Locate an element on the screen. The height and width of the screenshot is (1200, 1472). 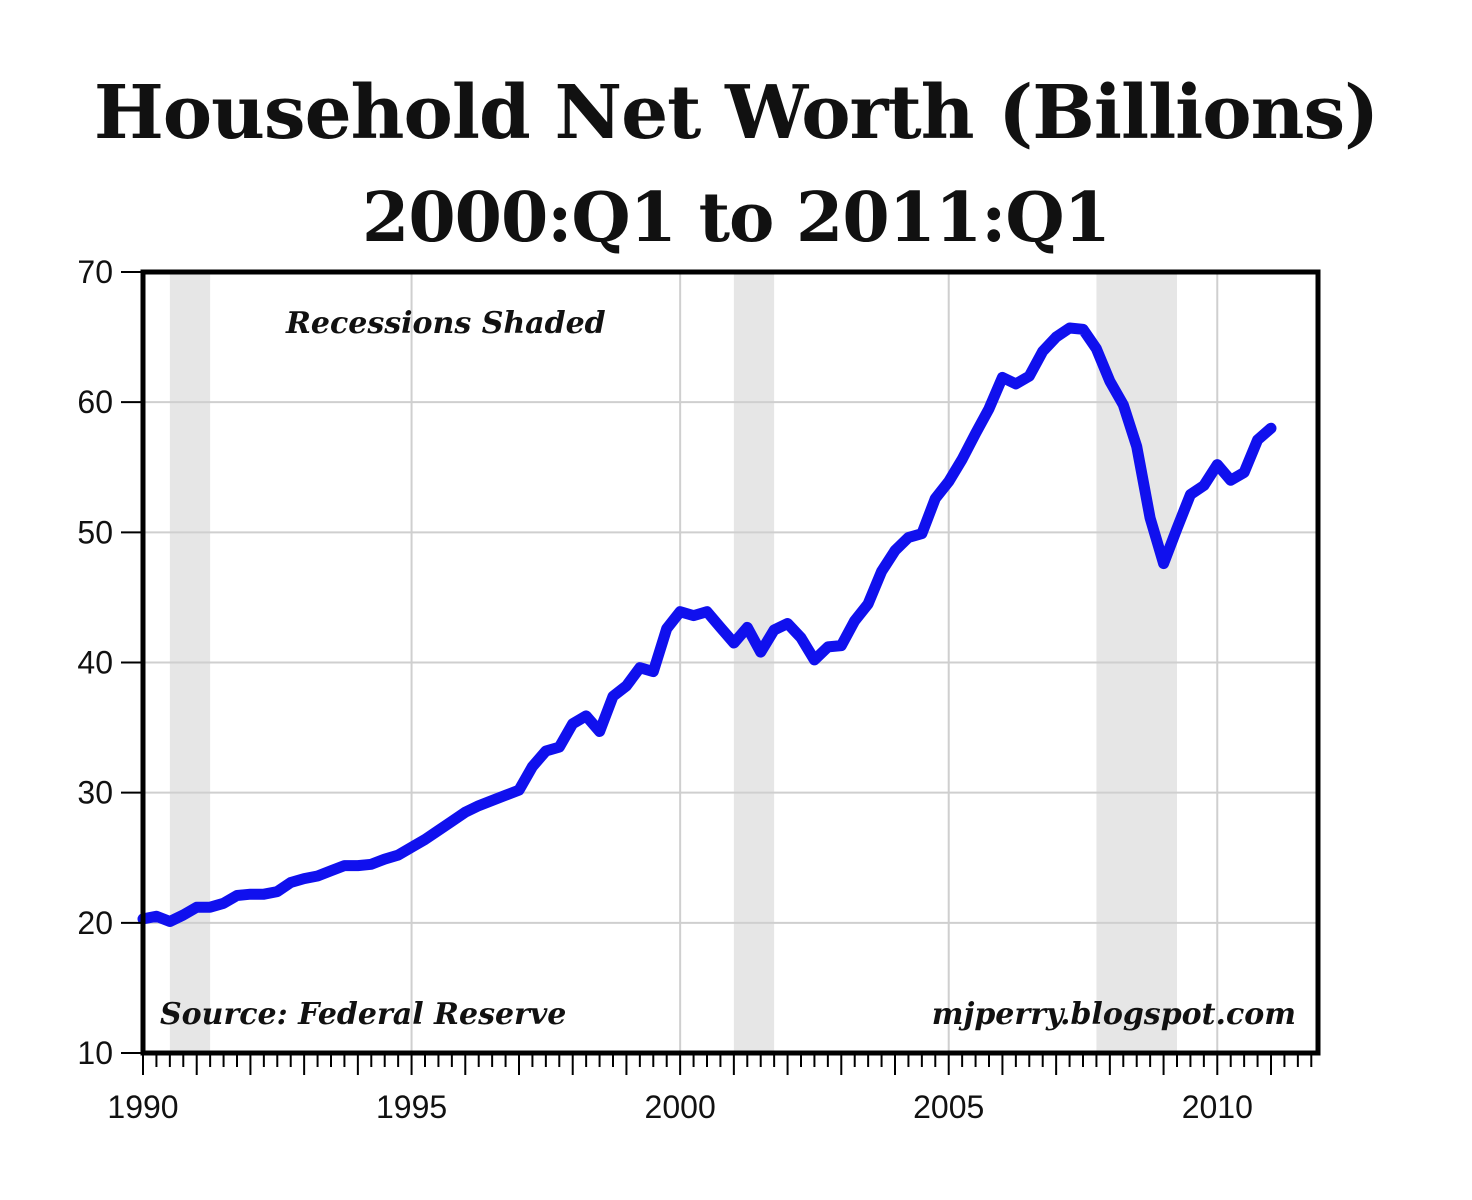
chart-subtitle: 2000:Q1 to 2011:Q1 is located at coordinates (736, 218).